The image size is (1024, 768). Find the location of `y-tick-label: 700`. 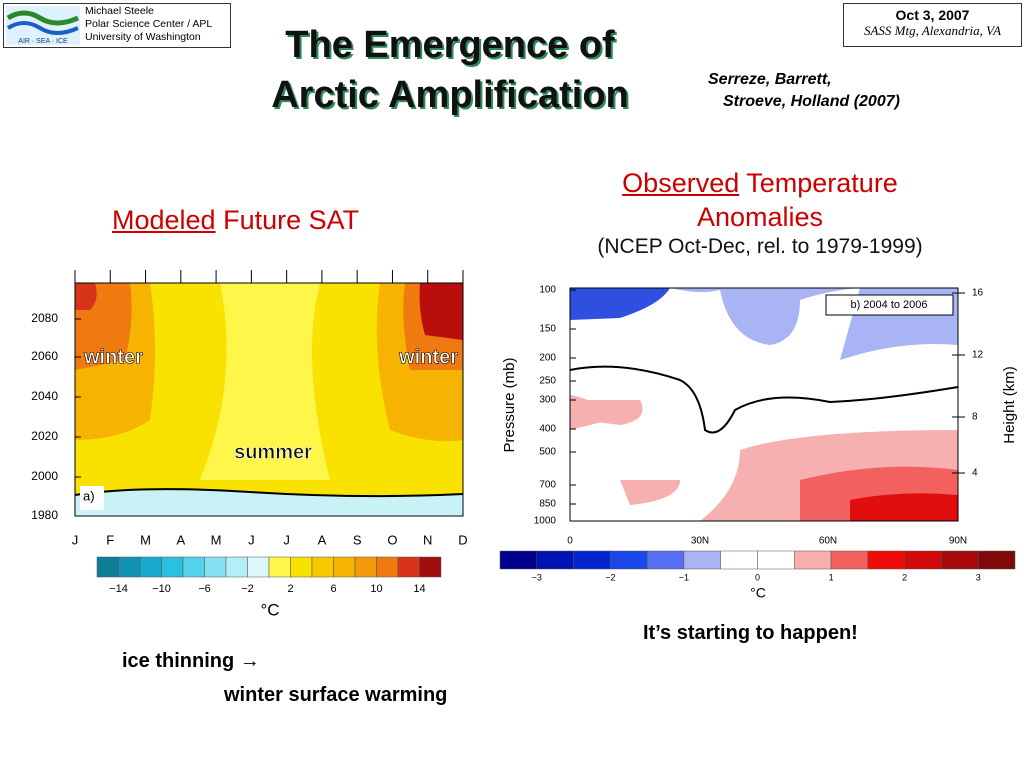

y-tick-label: 700 is located at coordinates (547, 485).